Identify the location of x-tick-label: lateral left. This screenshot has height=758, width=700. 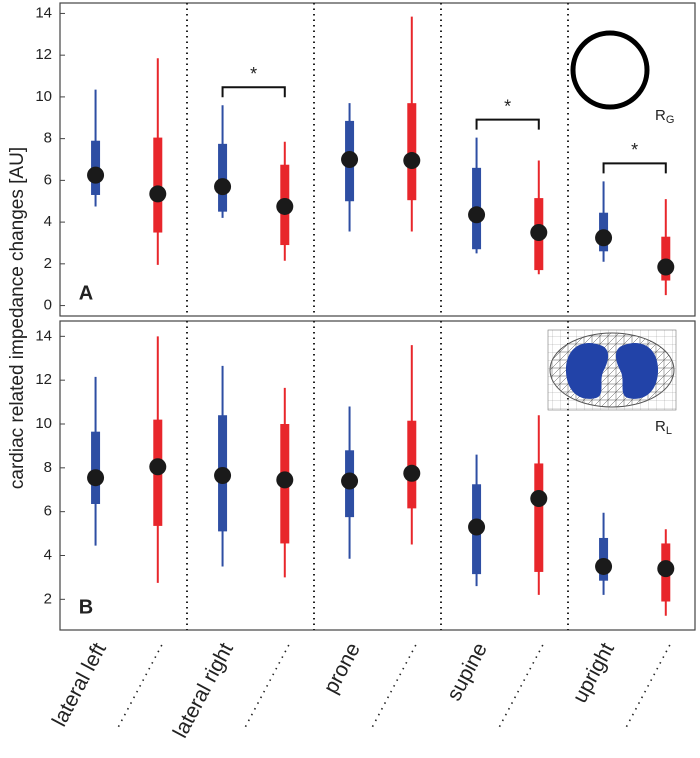
(79, 684).